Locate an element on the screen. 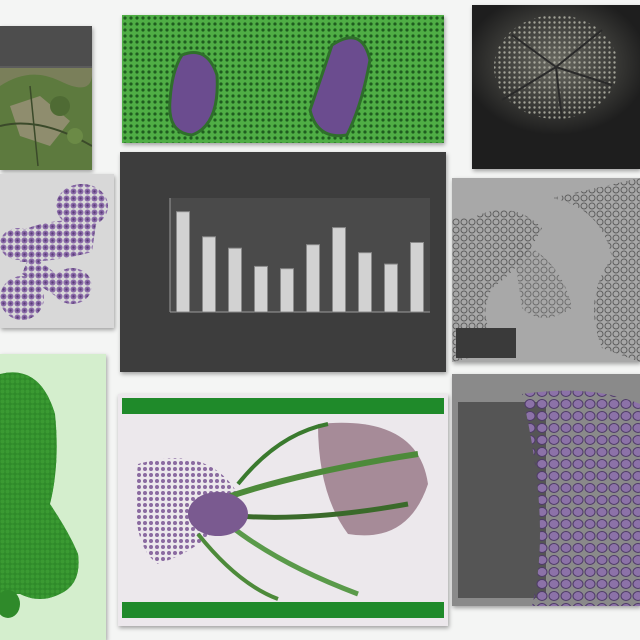  green-organ-image is located at coordinates (53, 497).